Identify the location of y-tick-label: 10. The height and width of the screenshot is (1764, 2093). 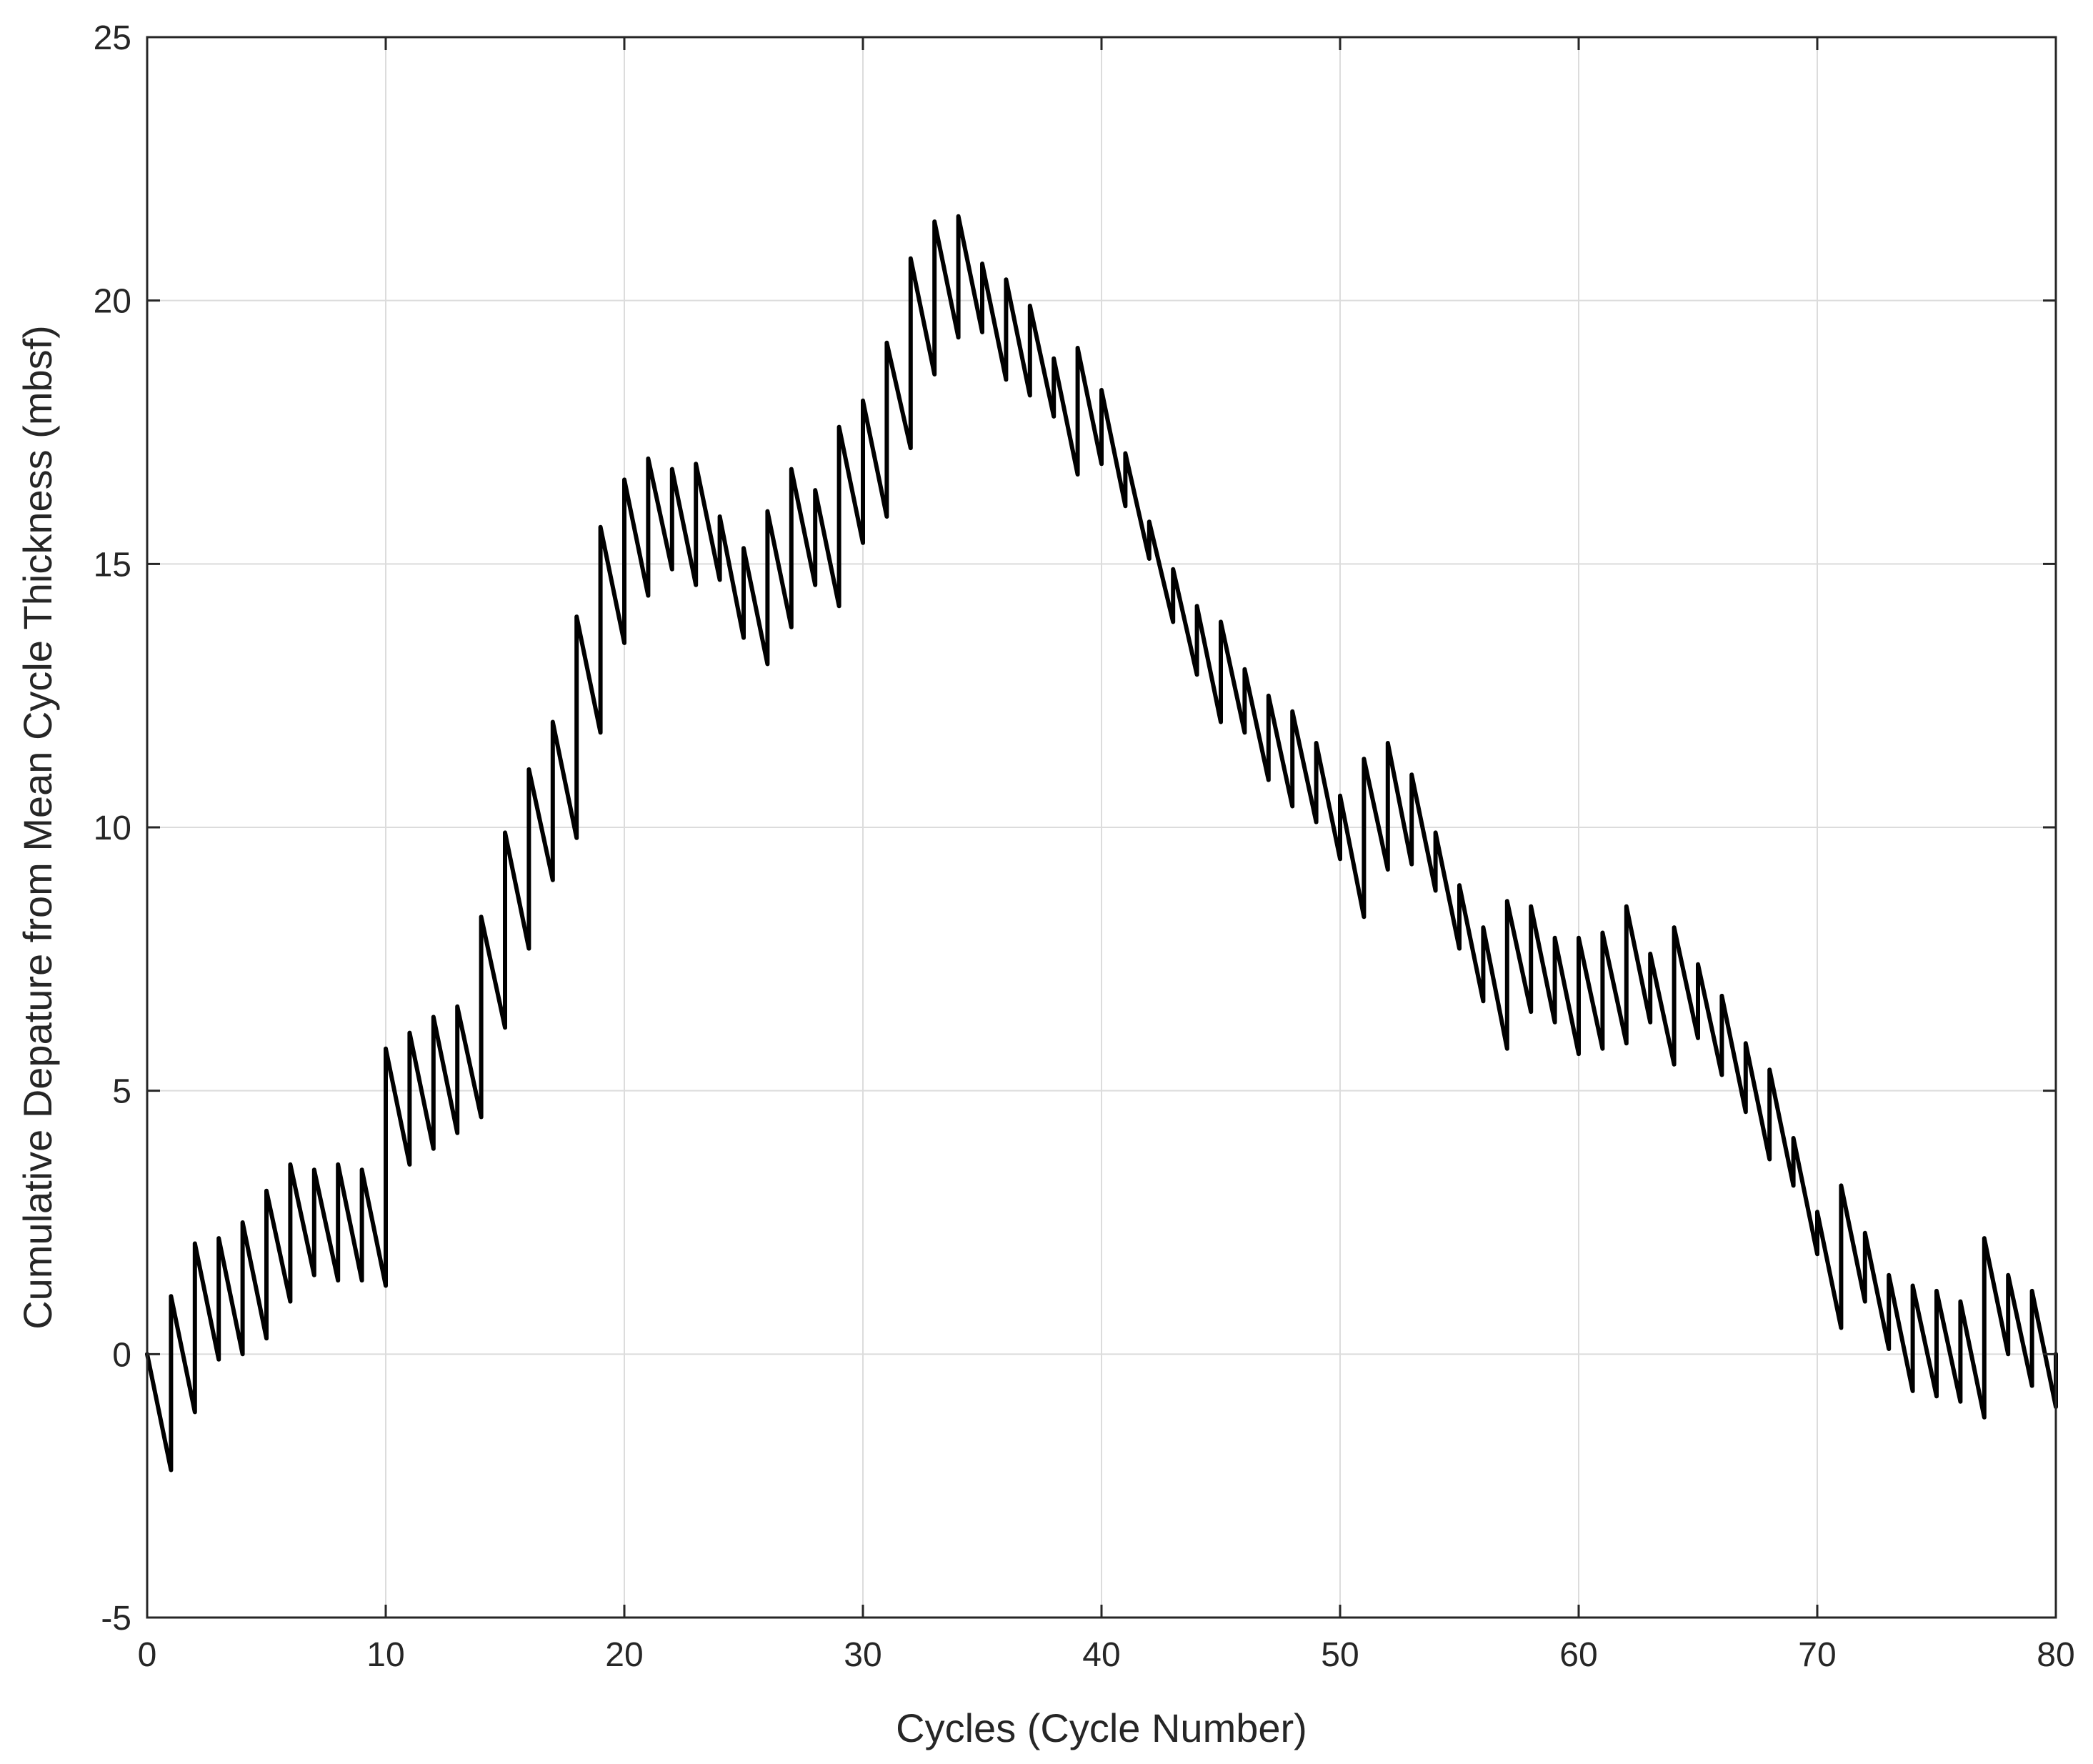
(112, 828).